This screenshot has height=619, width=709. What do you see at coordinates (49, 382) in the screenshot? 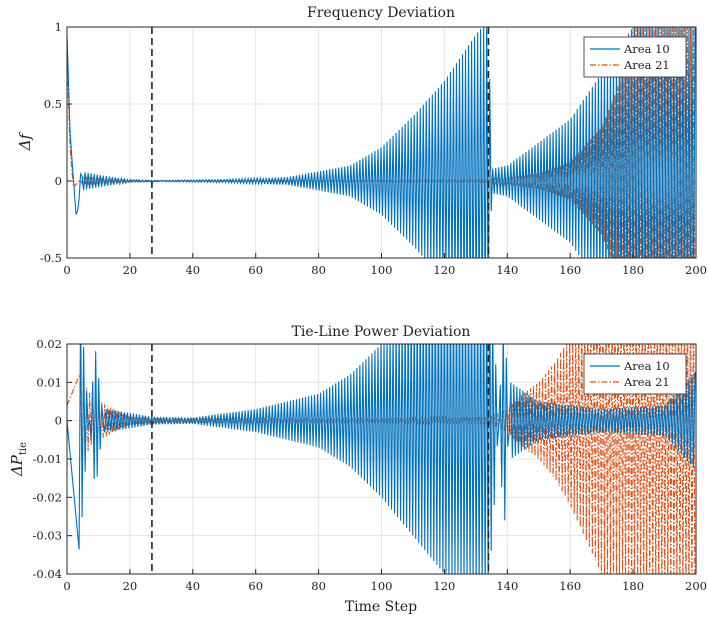
I see `tieline-ytick-label-5: 0.01` at bounding box center [49, 382].